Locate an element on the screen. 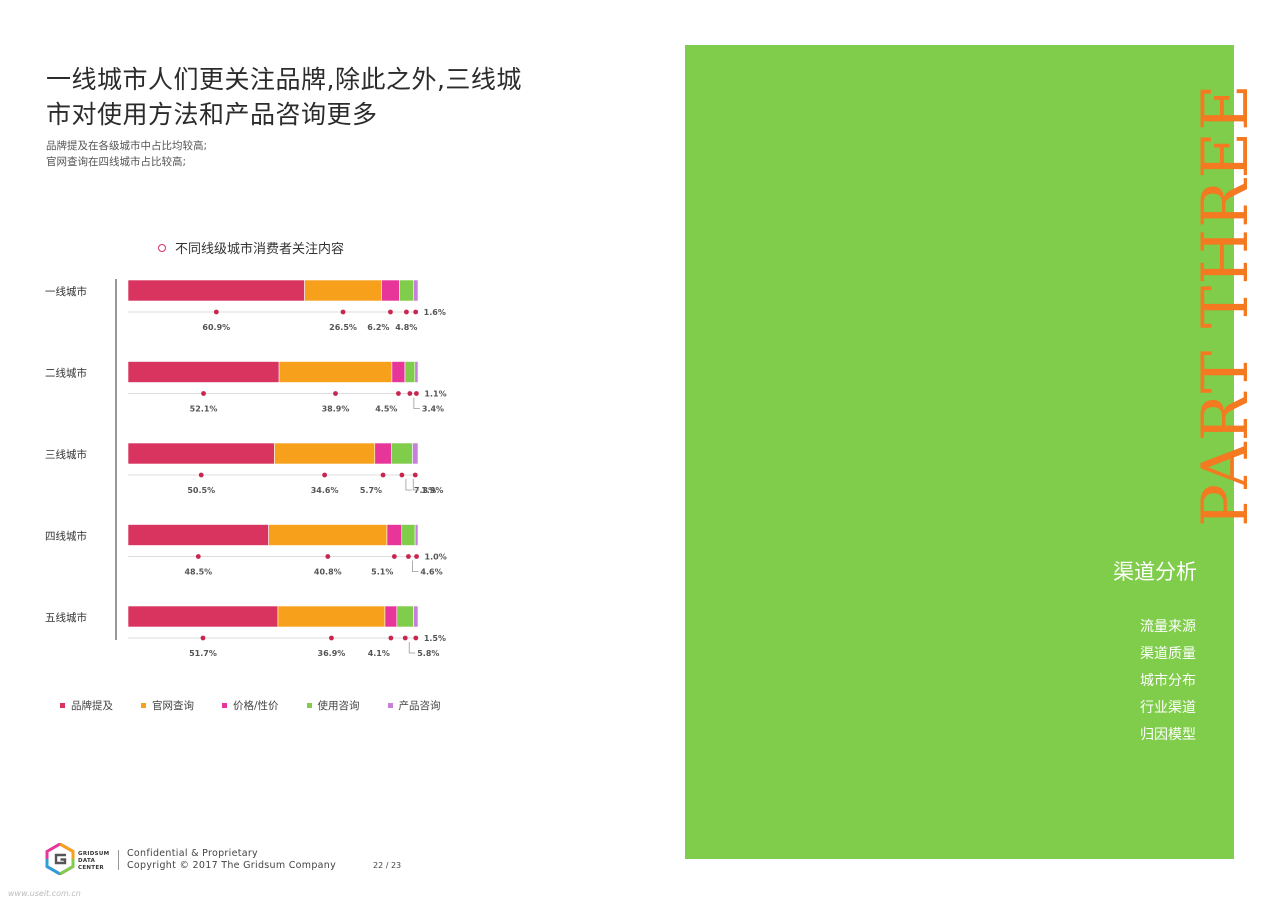 The width and height of the screenshot is (1280, 904). data-label-usage: 5.8% is located at coordinates (428, 653).